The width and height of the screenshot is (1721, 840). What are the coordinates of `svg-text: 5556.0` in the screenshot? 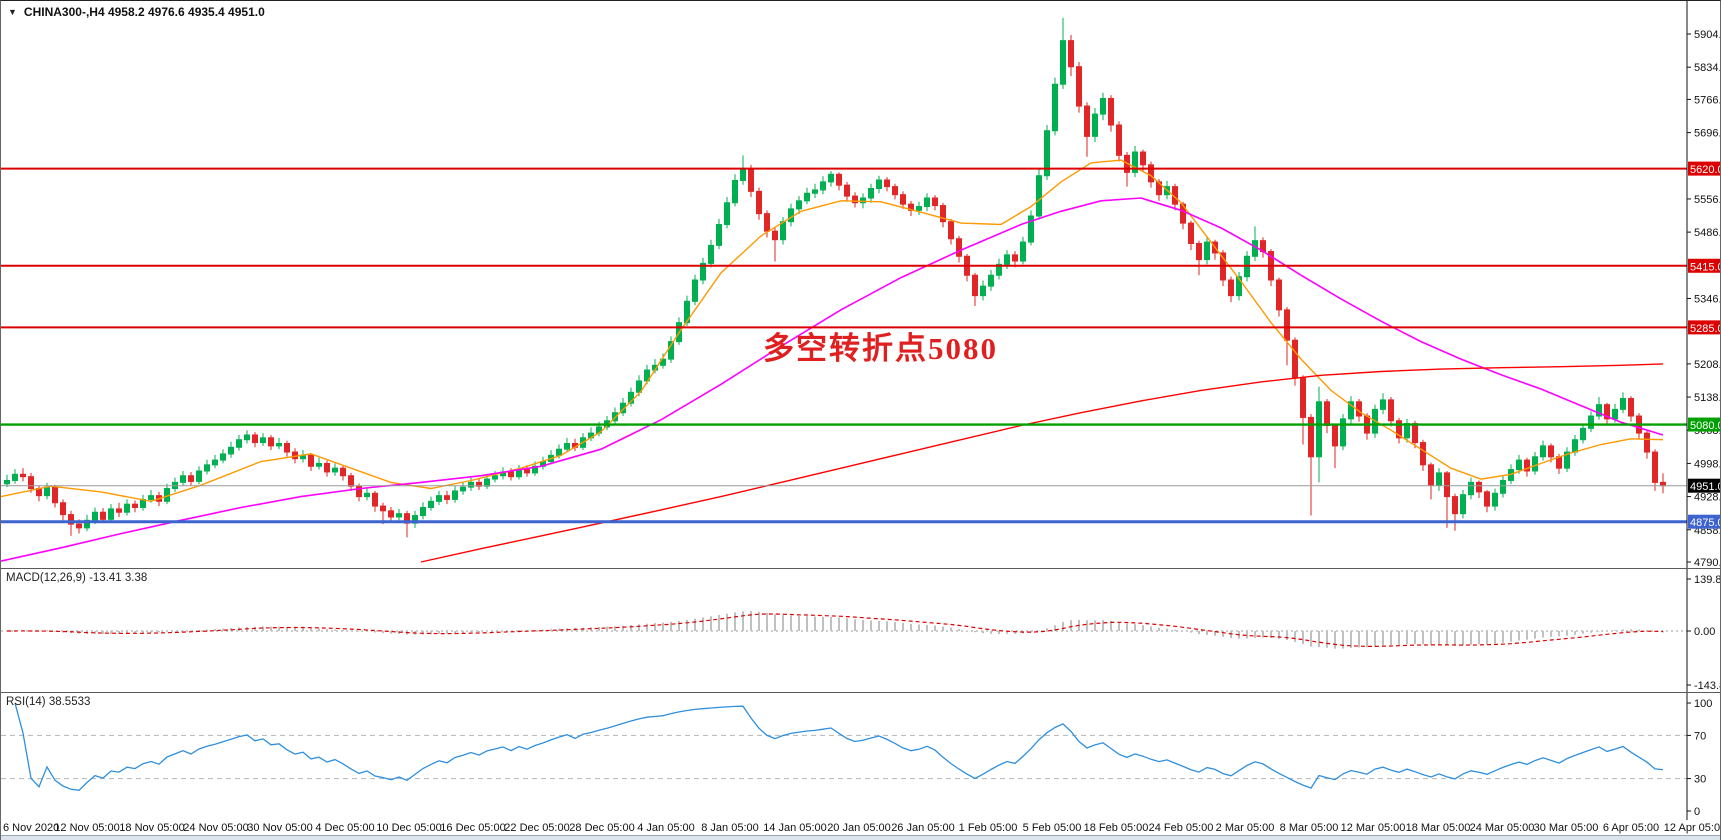 It's located at (1707, 200).